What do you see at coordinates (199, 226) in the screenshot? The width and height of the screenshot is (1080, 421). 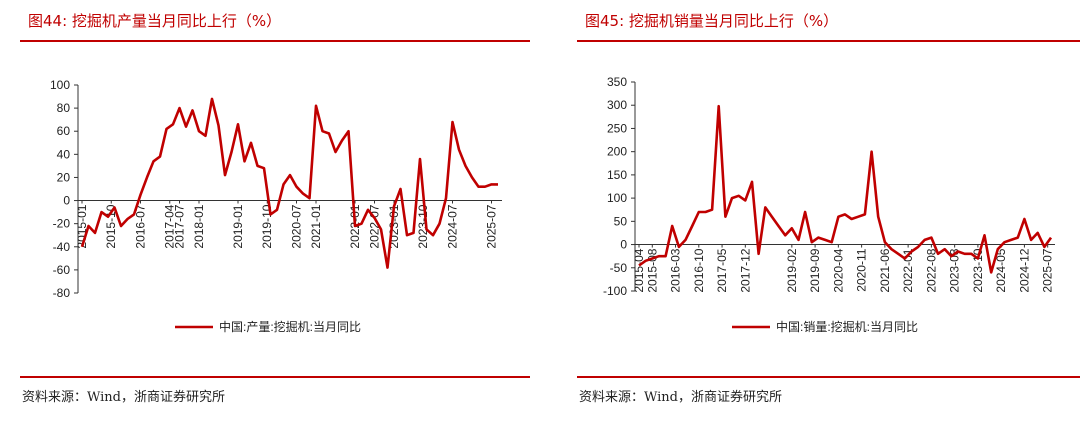 I see `x-tick-label: 2018-01` at bounding box center [199, 226].